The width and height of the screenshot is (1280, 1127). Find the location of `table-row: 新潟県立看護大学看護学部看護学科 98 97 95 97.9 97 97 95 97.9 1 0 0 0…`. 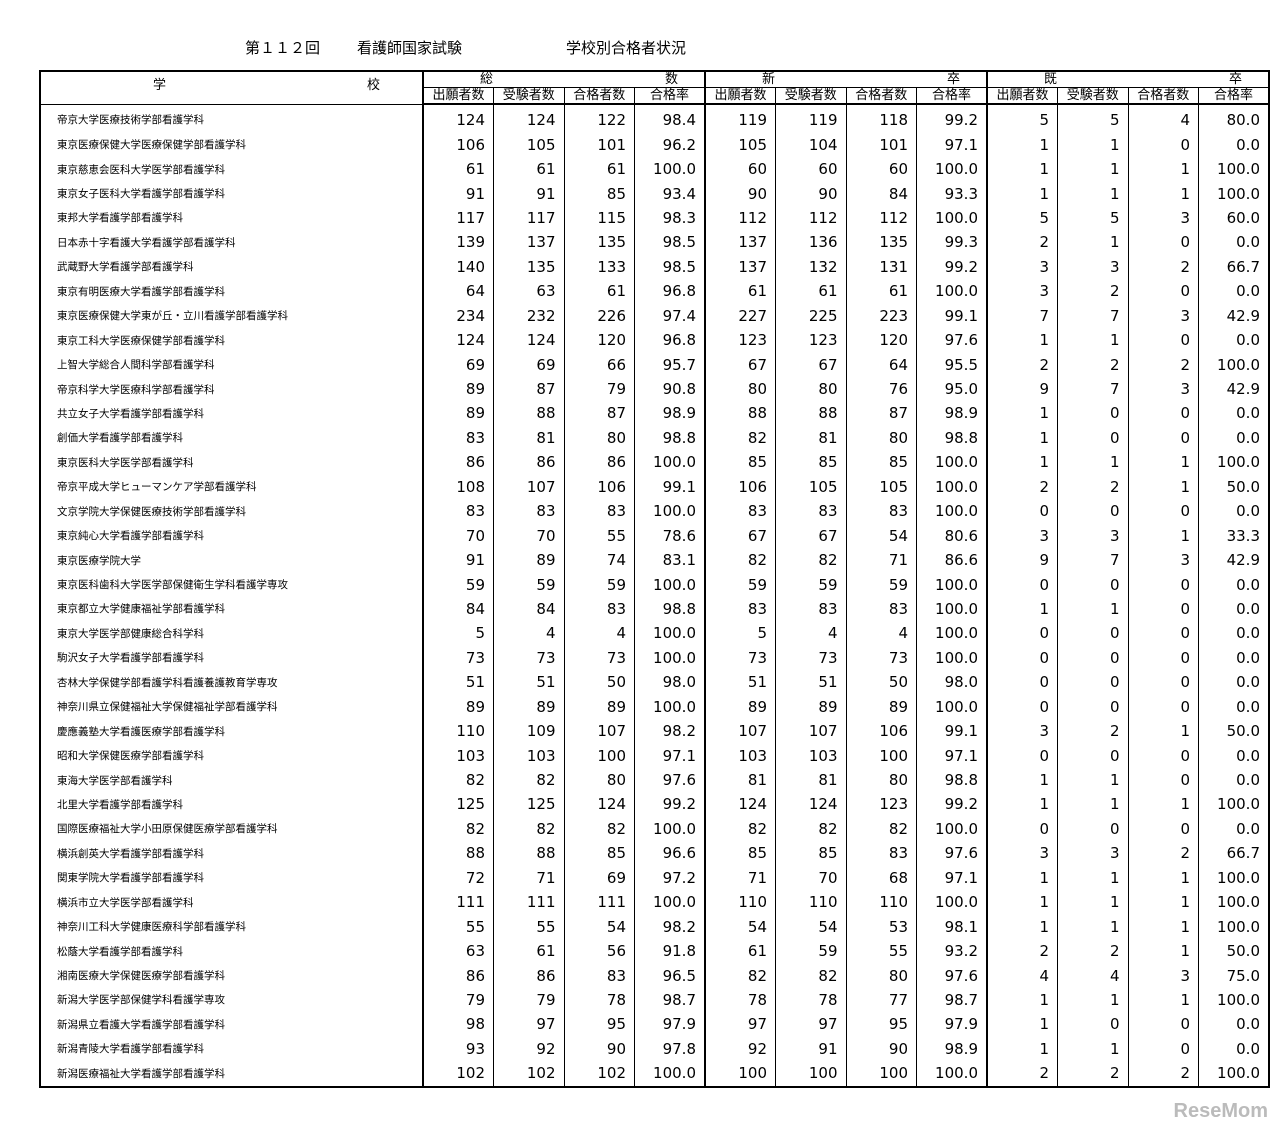

table-row: 新潟県立看護大学看護学部看護学科 98 97 95 97.9 97 97 95 97.9 1 0 0 0… is located at coordinates (654, 1024).